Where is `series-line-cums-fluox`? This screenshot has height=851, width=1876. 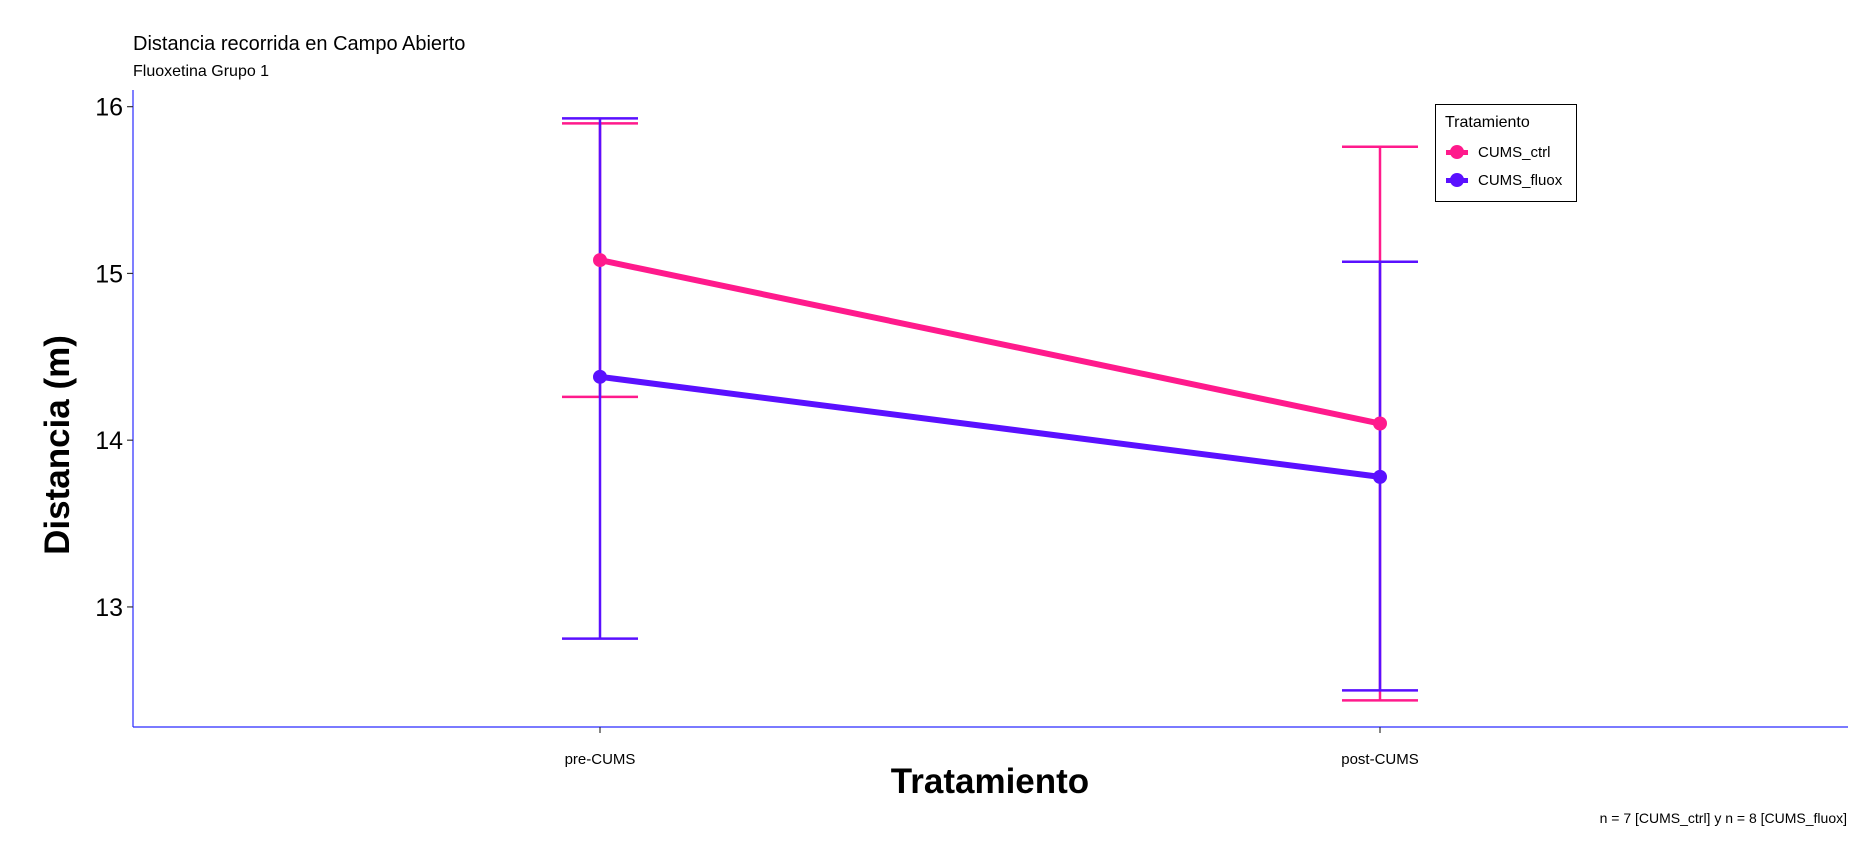 series-line-cums-fluox is located at coordinates (990, 426).